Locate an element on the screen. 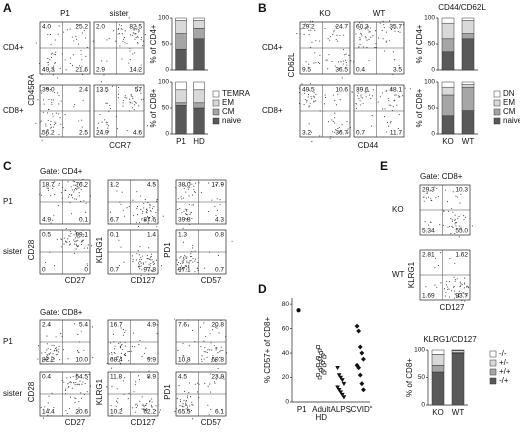 The width and height of the screenshot is (520, 437). quadrant-value: 64.5 is located at coordinates (81, 377).